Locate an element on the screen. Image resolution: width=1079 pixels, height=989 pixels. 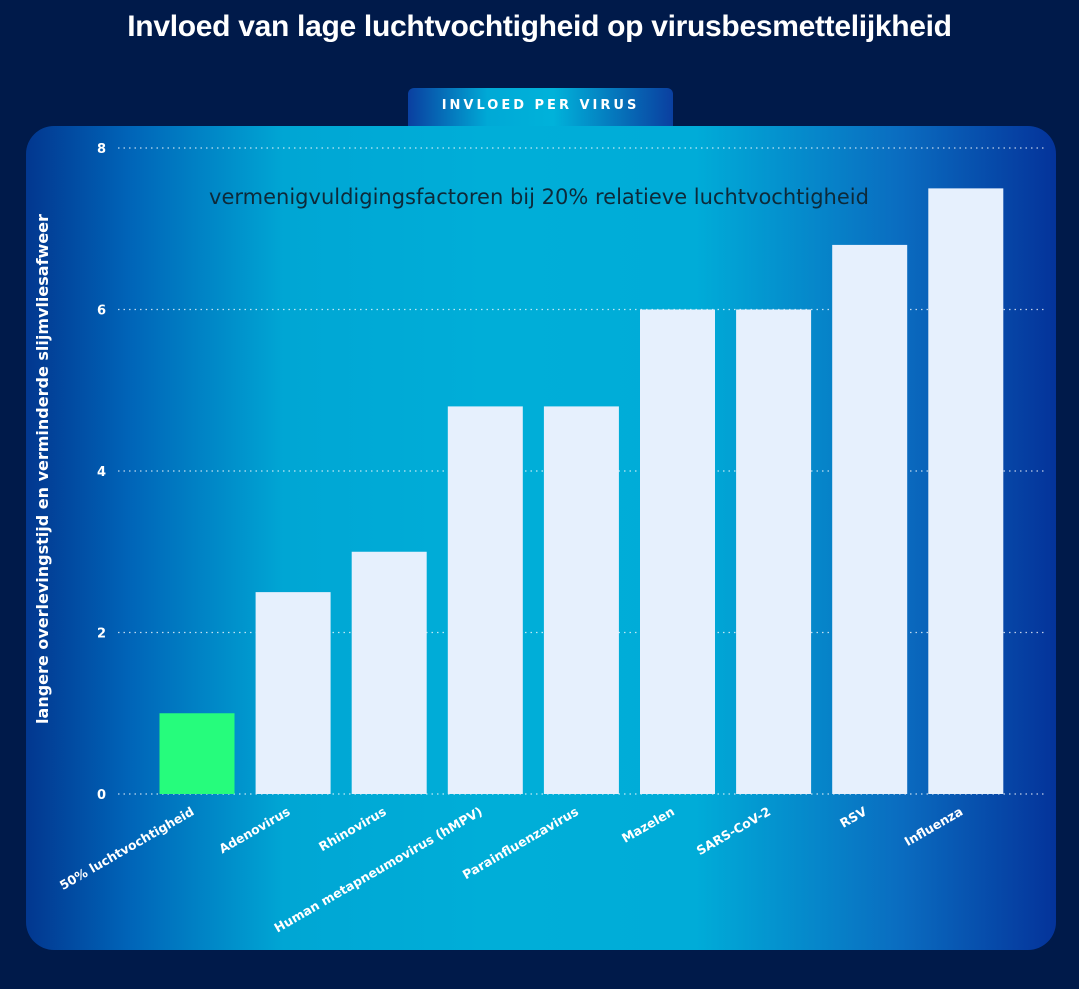
x-tick-label: RSV is located at coordinates (853, 816).